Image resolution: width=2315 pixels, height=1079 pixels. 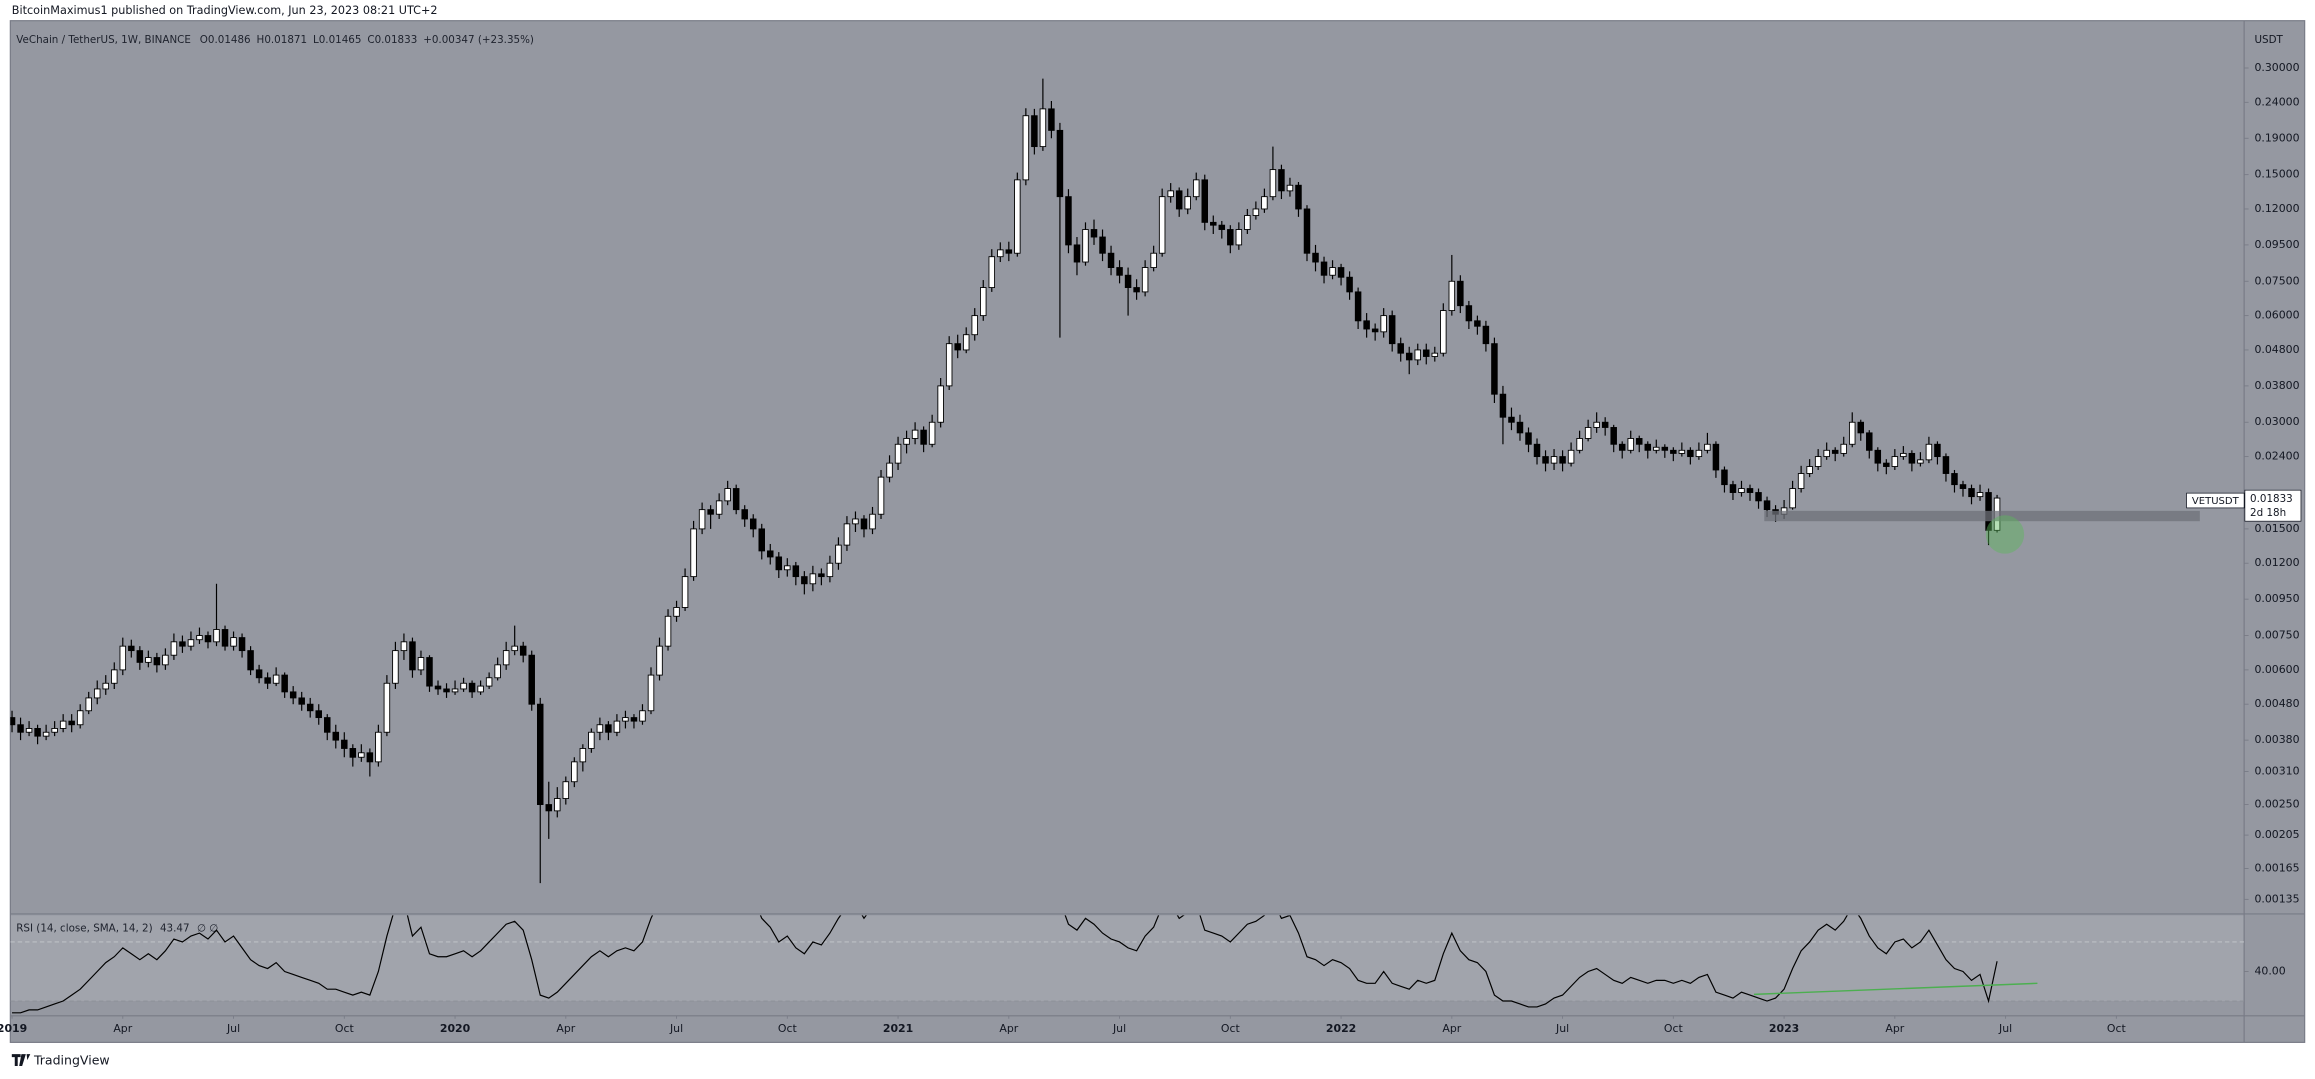 What do you see at coordinates (207, 929) in the screenshot?
I see `rsi-suffix: ∅ ∅` at bounding box center [207, 929].